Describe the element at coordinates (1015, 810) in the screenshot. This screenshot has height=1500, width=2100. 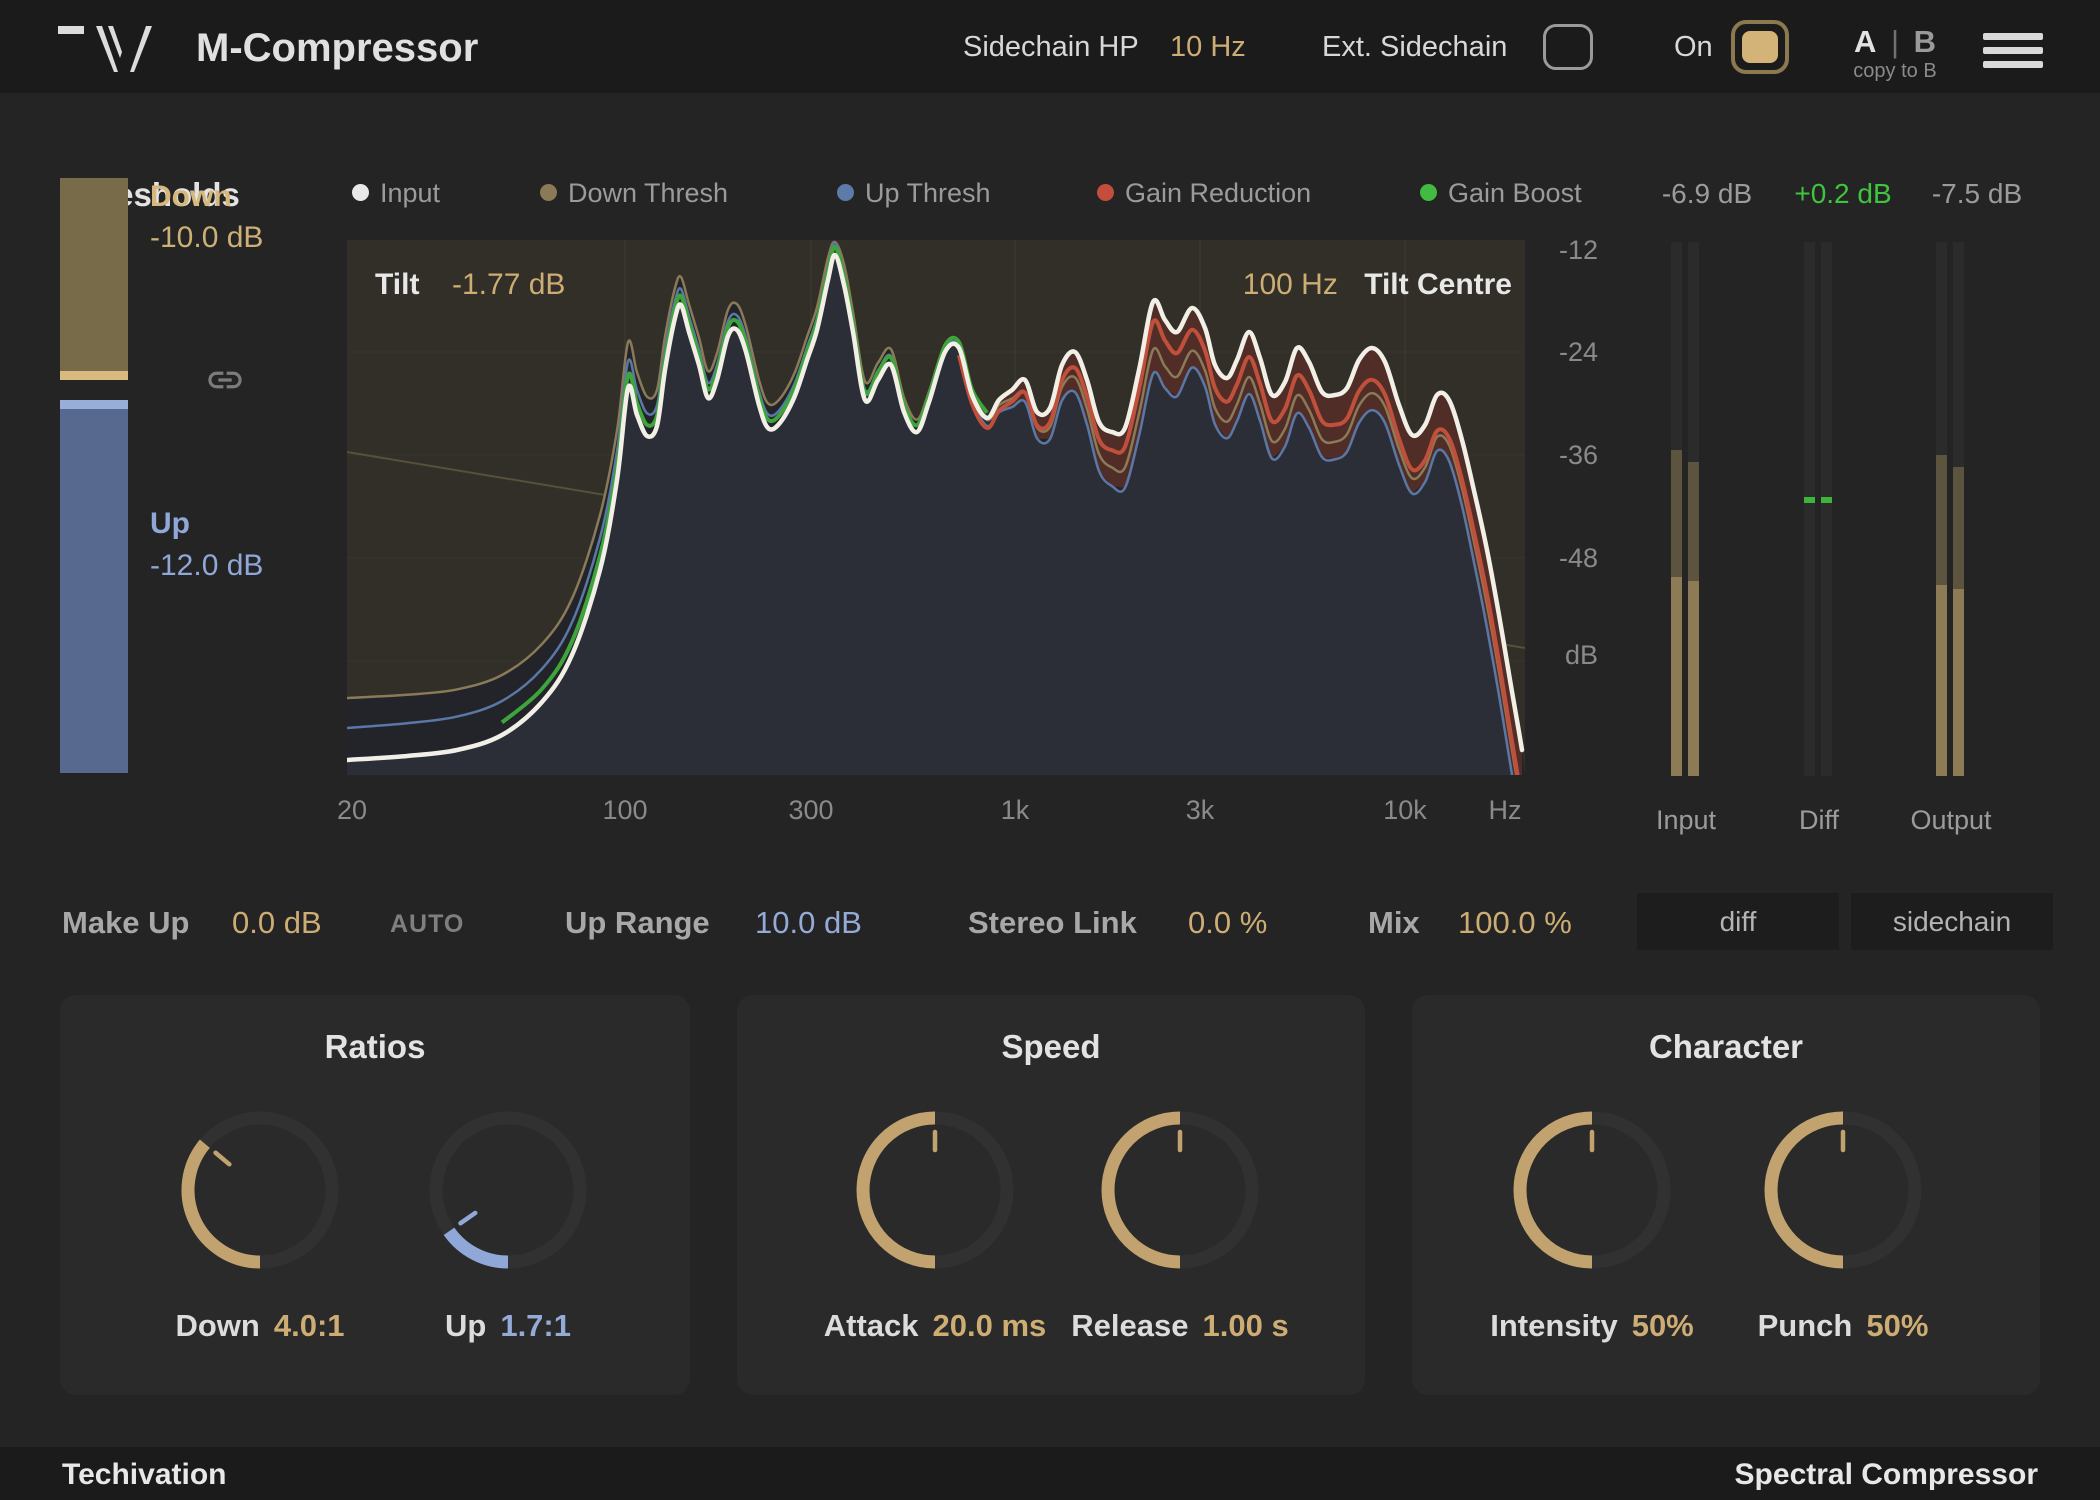
I see `freq-tick-1k: 1k` at that location.